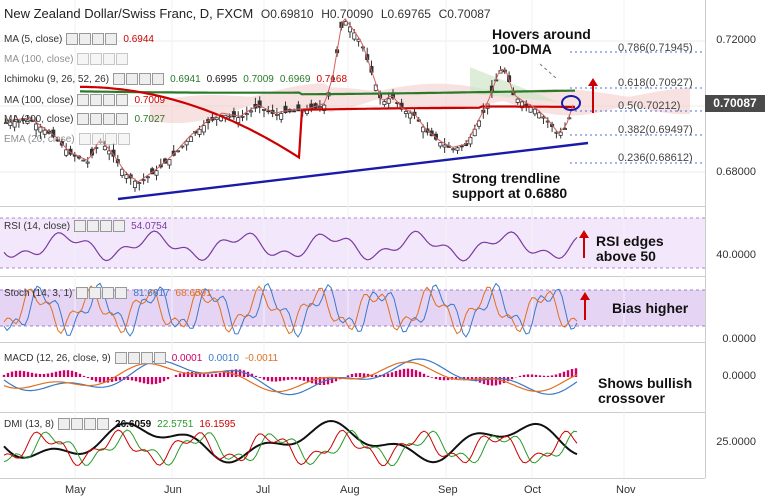 Image resolution: width=768 pixels, height=501 pixels. I want to click on x-tick-oct: Oct, so click(533, 490).